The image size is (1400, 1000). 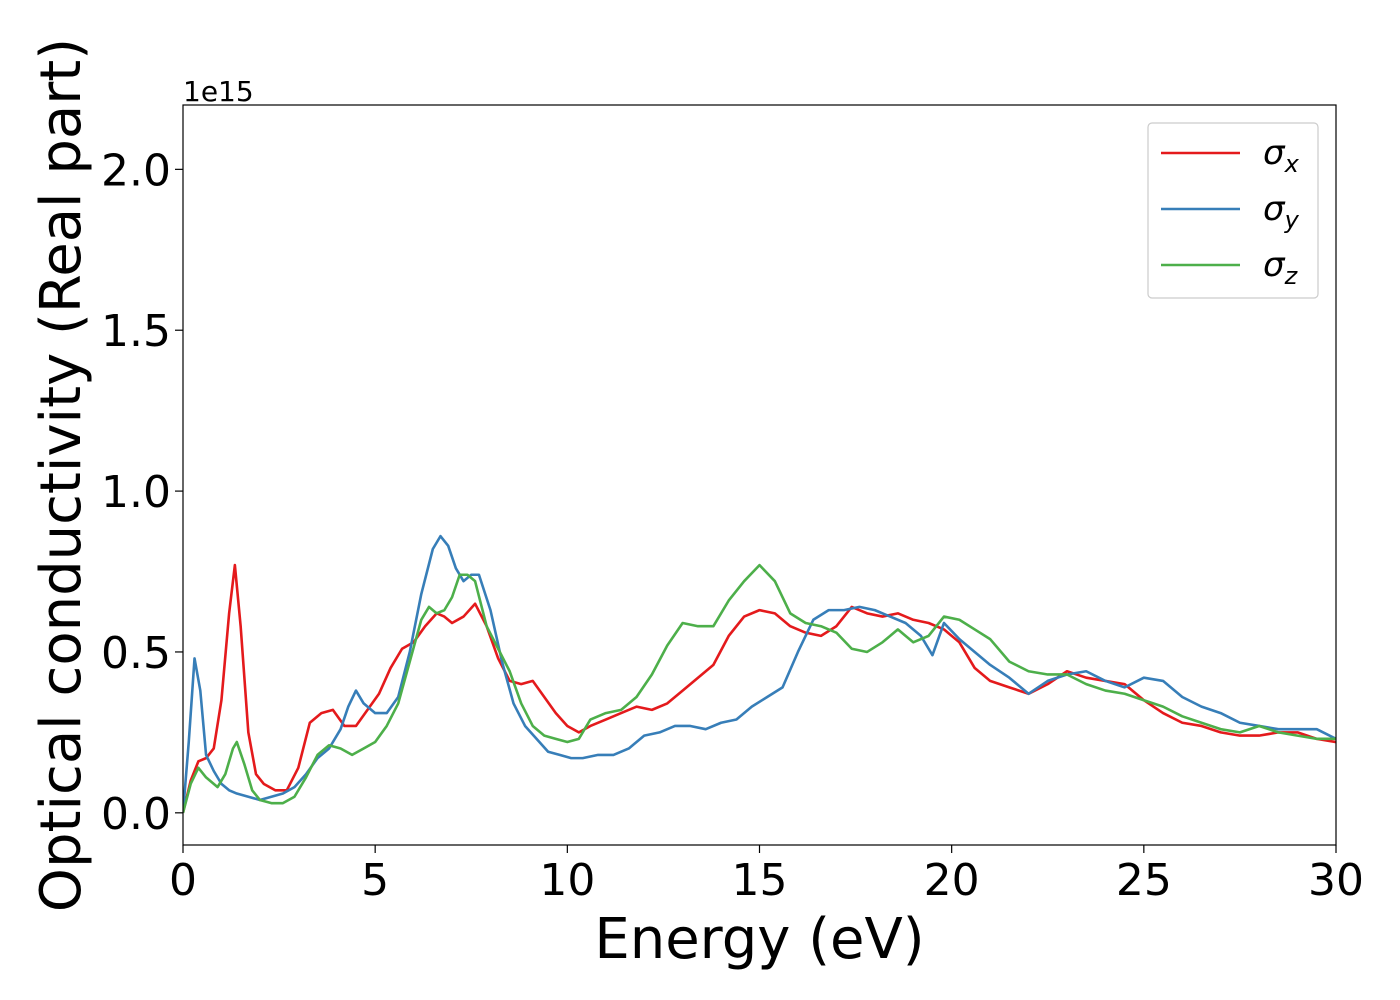 I want to click on x-tick-label: 5, so click(x=375, y=880).